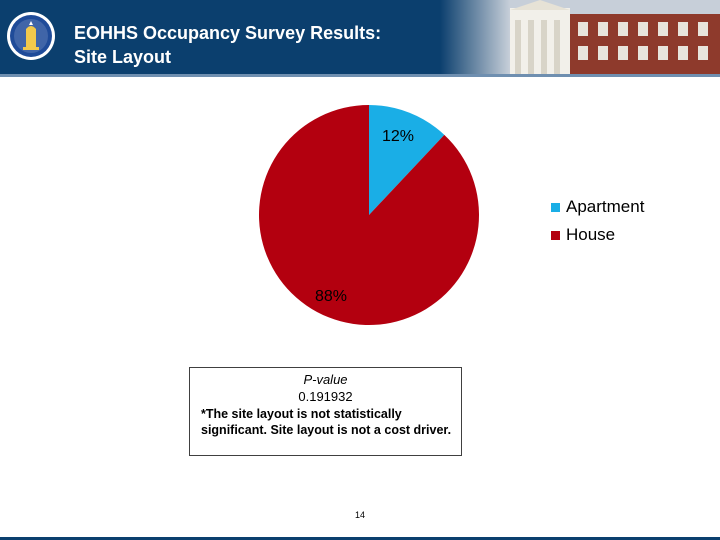  I want to click on header-divider, so click(360, 75).